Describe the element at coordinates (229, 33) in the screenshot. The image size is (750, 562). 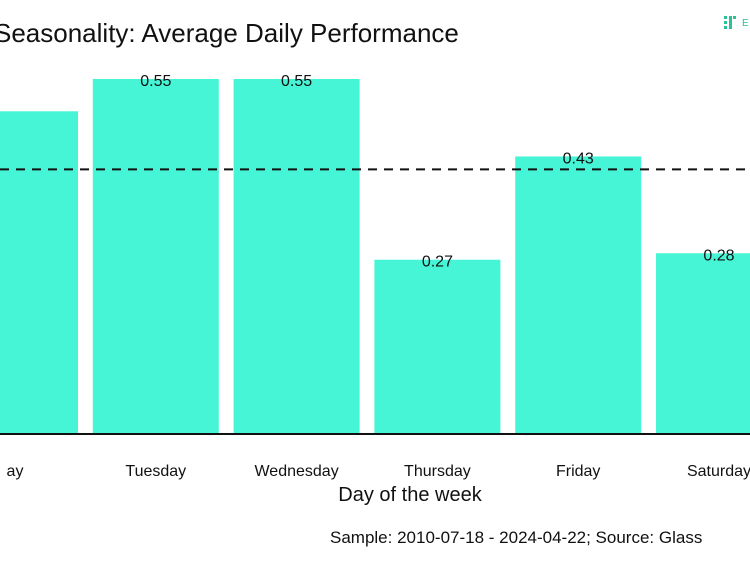
I see `chart-title: Seasonality: Average Daily Performance` at that location.